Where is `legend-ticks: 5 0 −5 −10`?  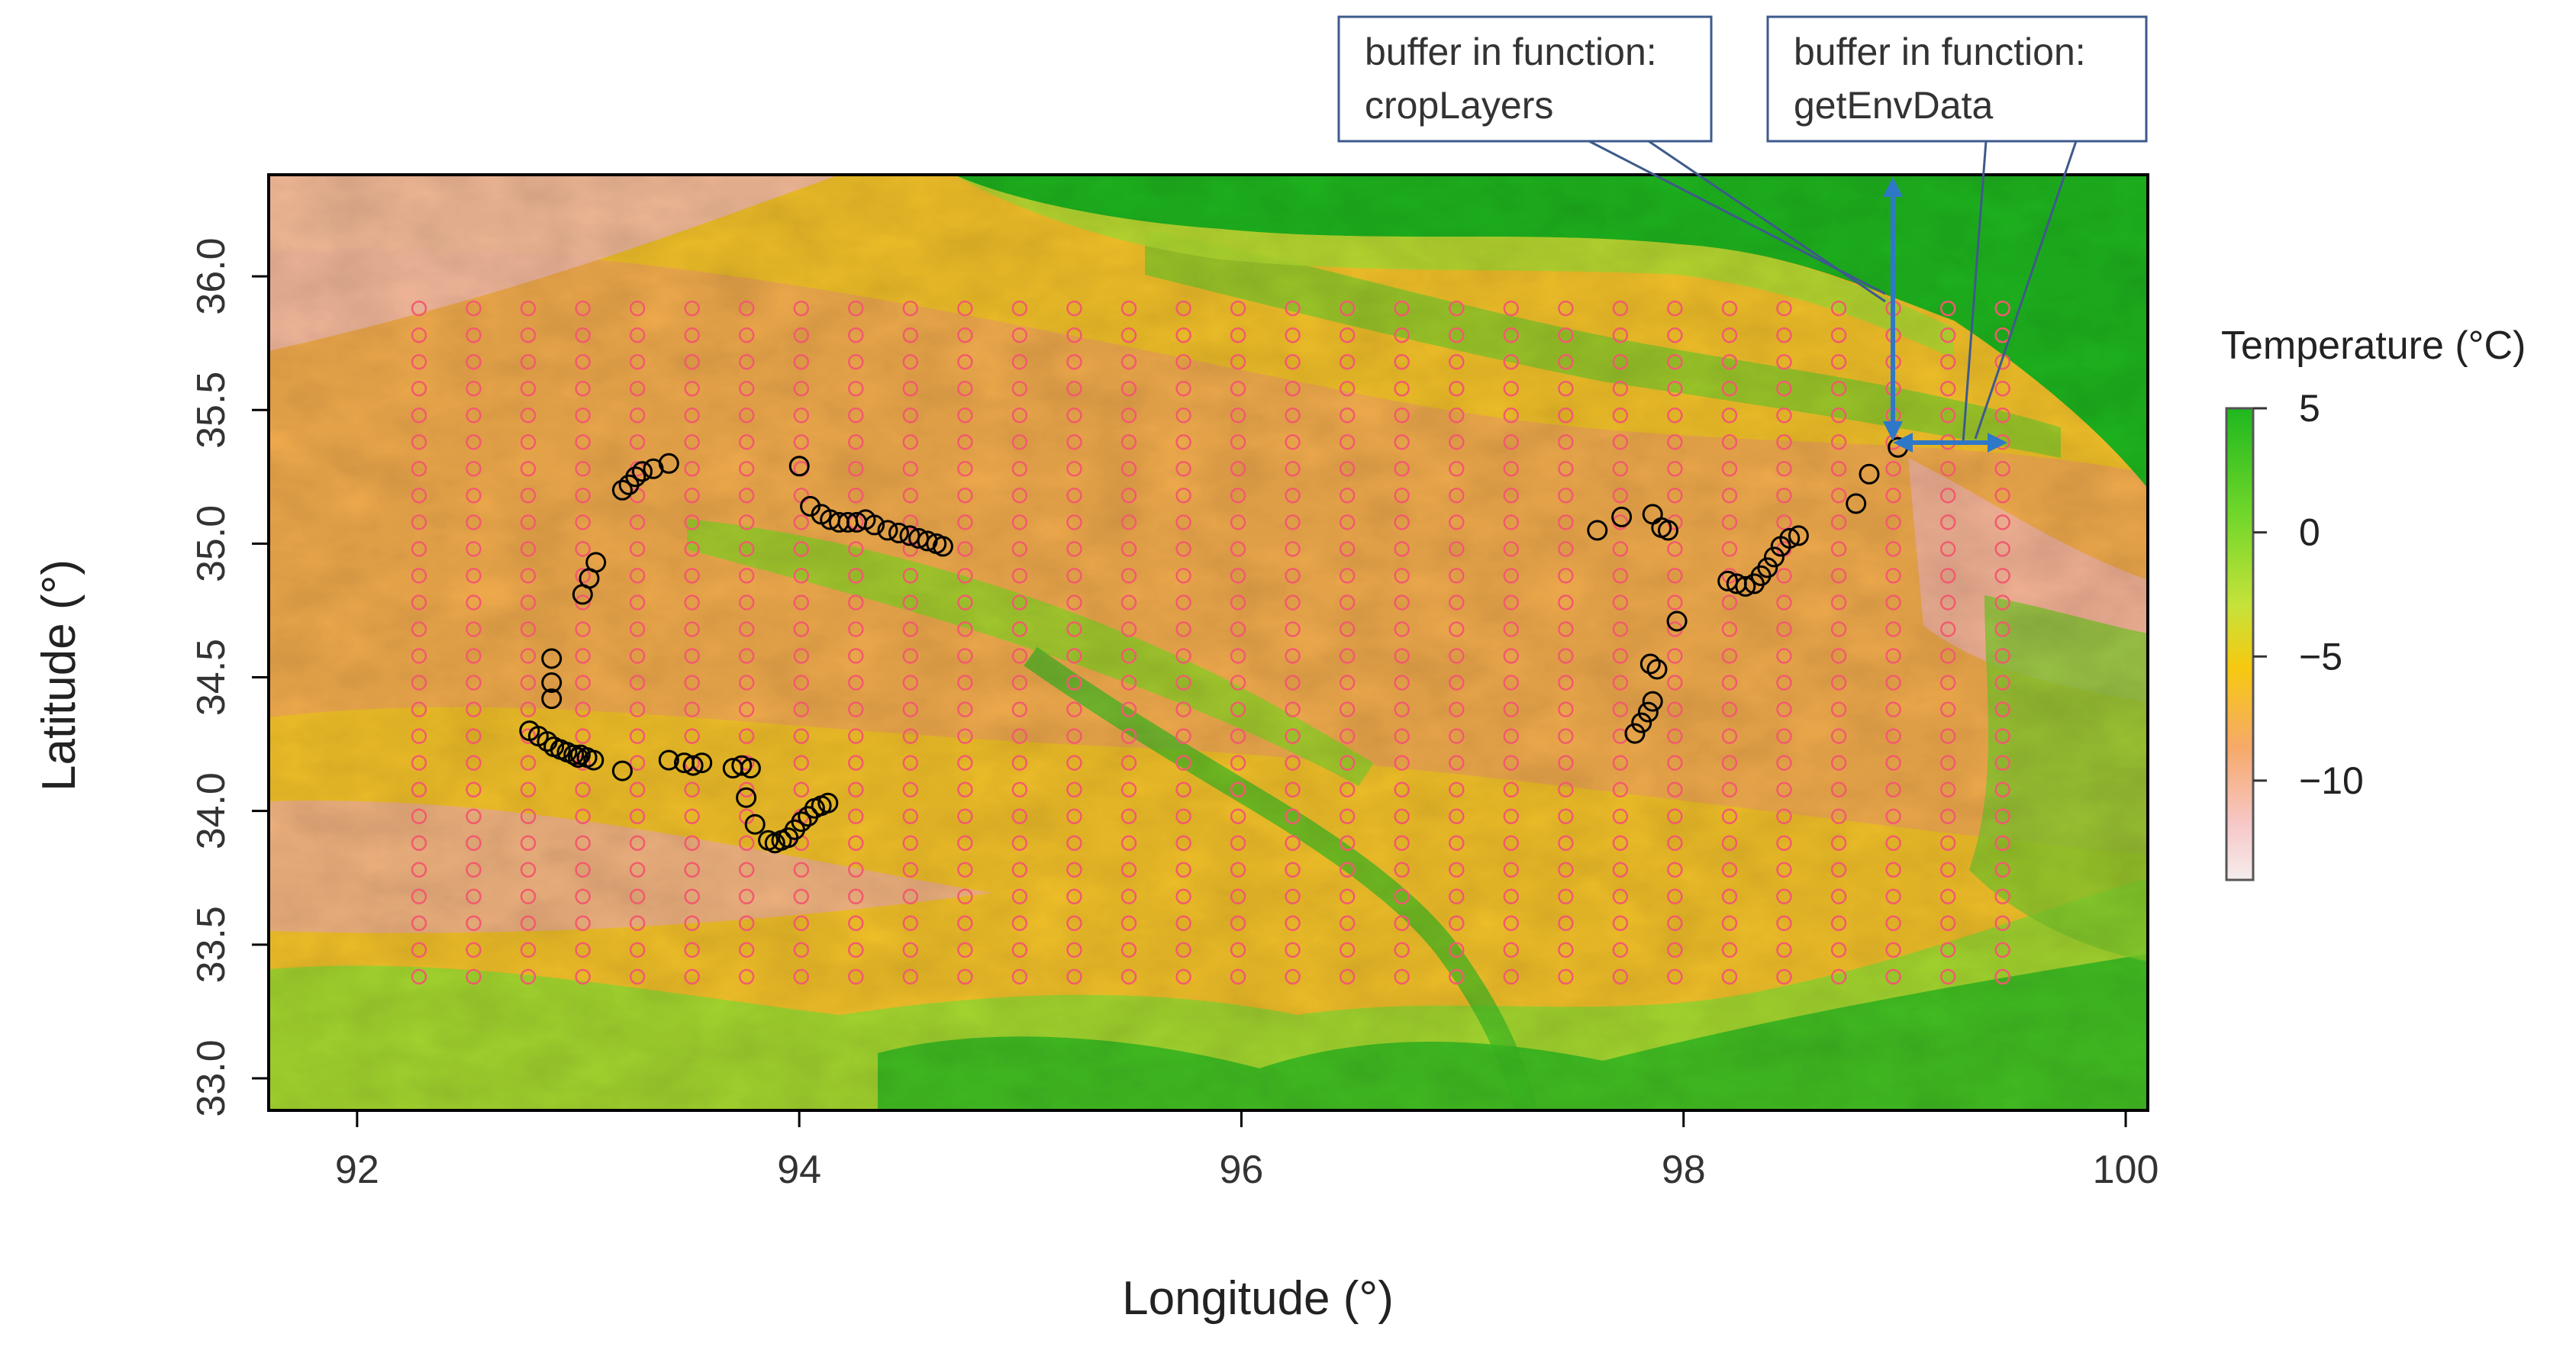
legend-ticks: 5 0 −5 −10 is located at coordinates (2309, 594).